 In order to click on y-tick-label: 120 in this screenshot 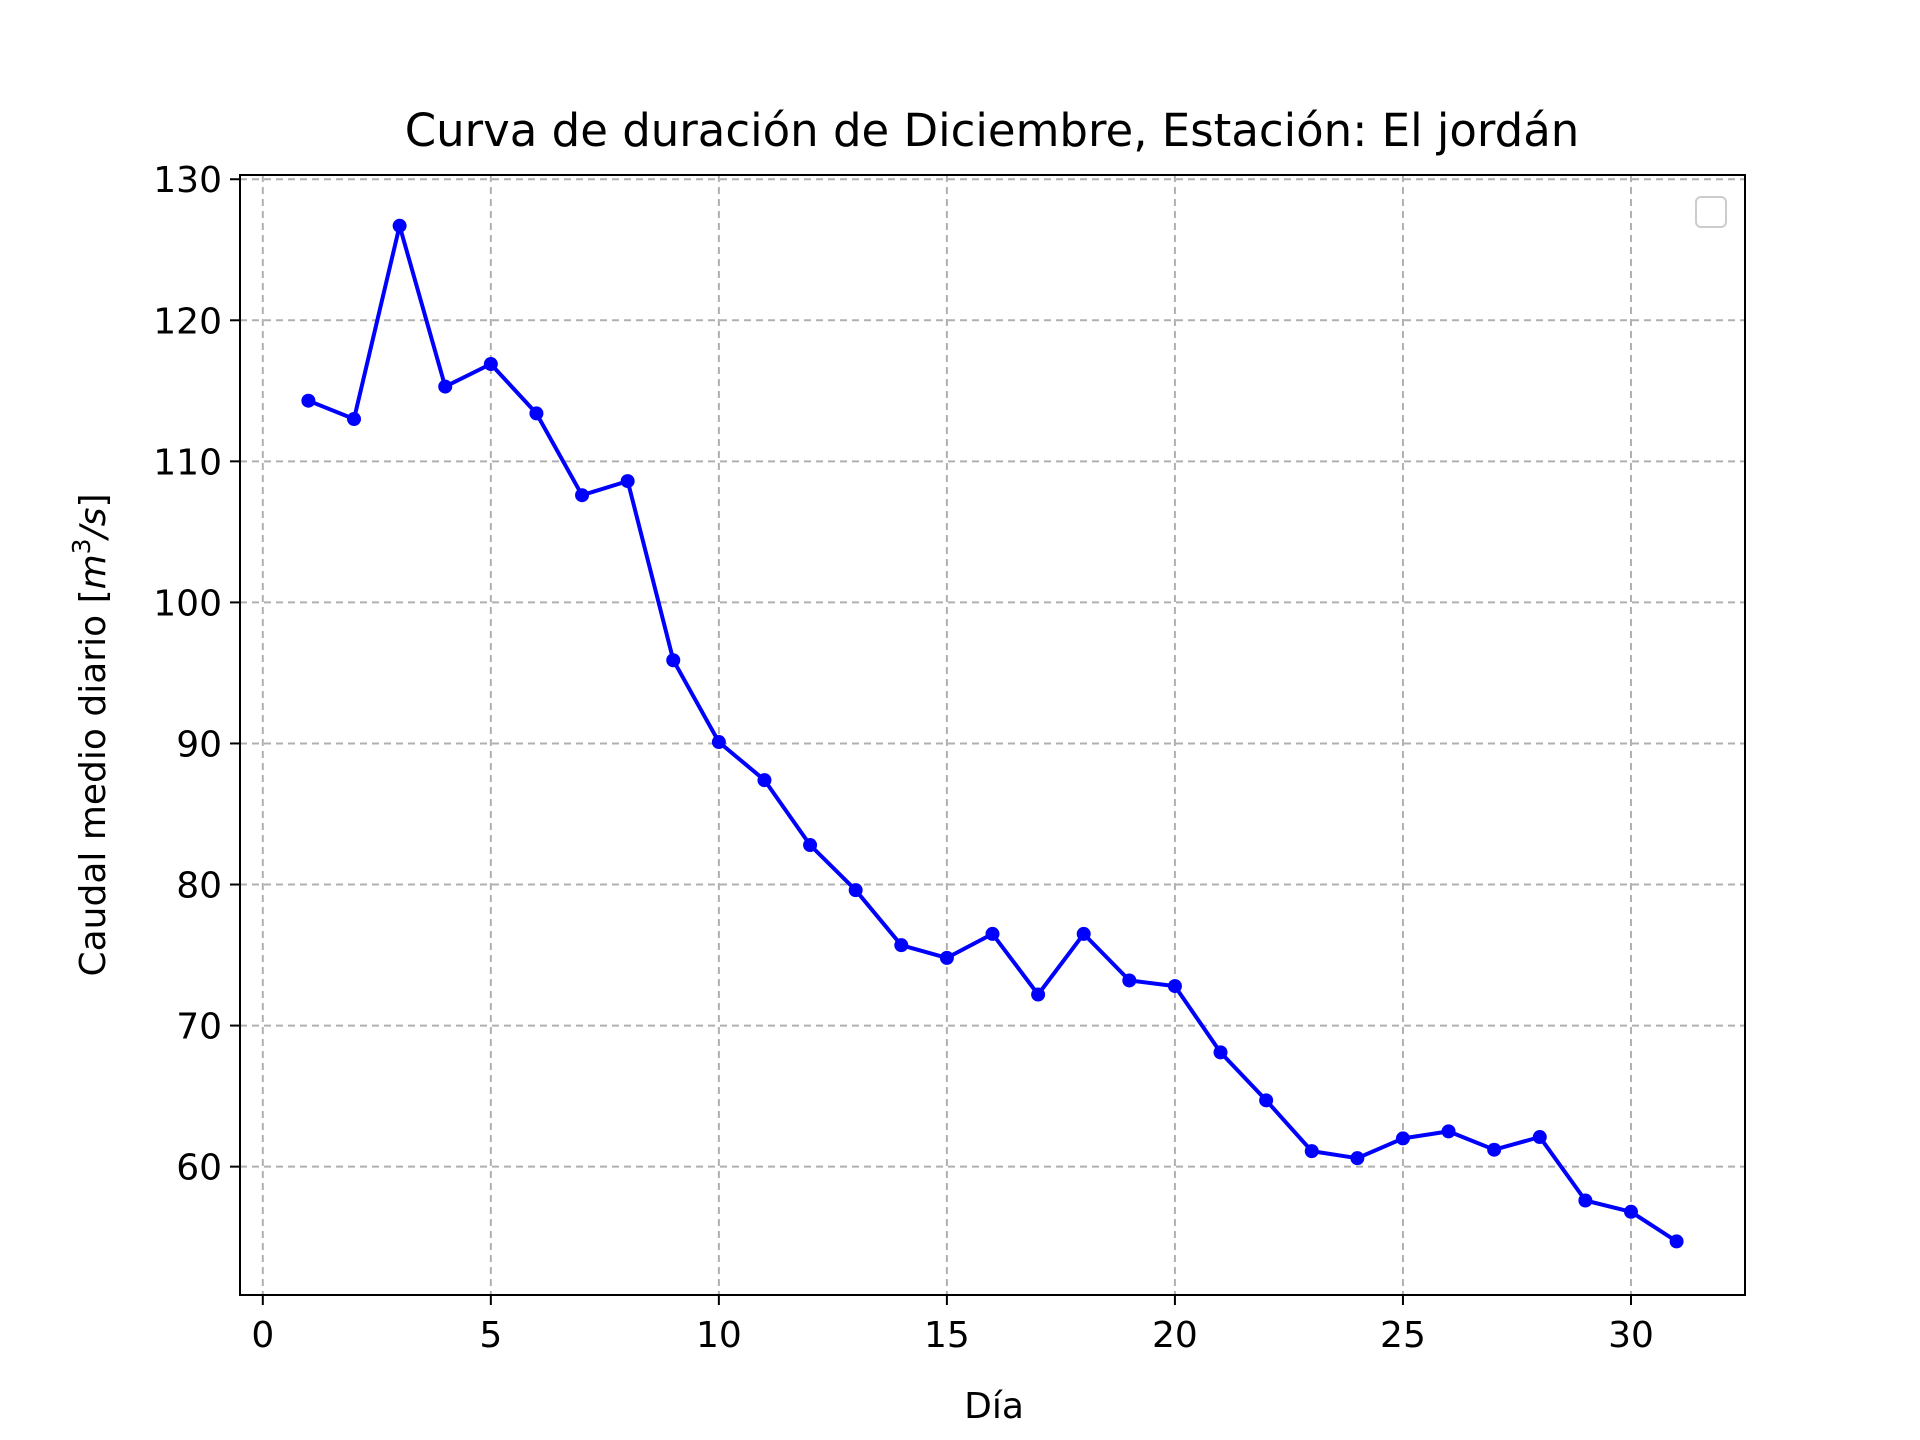, I will do `click(187, 321)`.